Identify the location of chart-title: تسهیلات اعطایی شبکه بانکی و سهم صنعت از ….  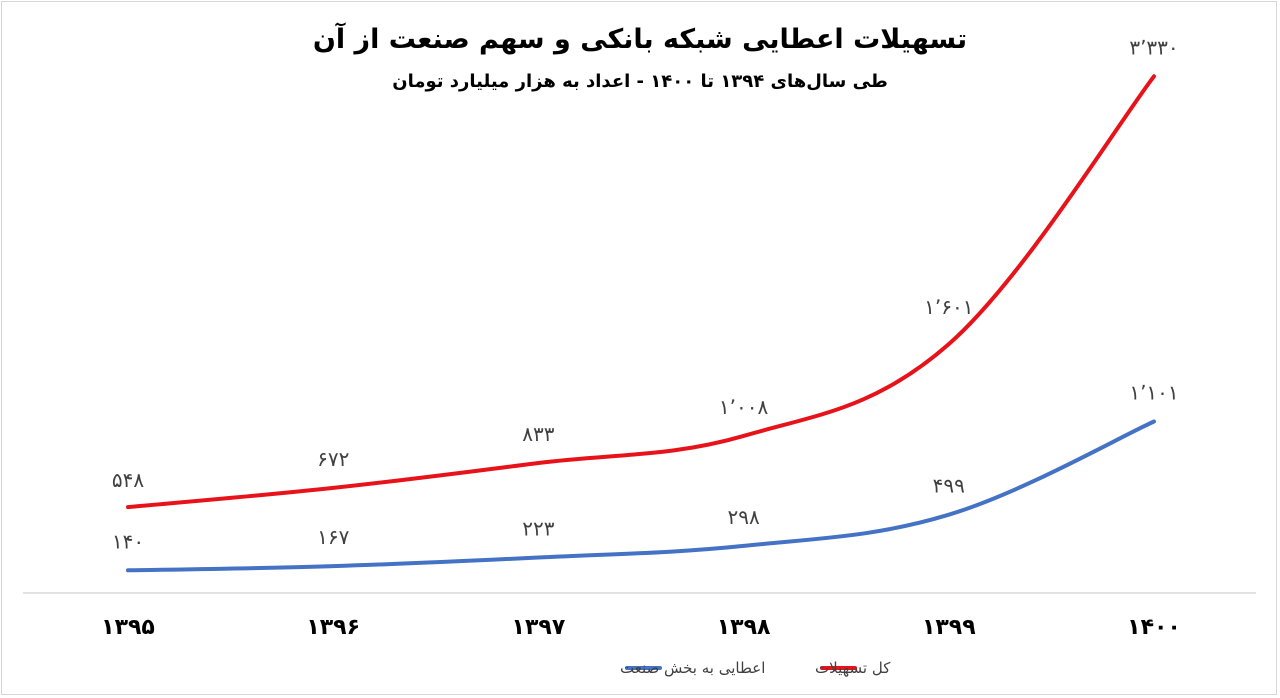
(640, 39).